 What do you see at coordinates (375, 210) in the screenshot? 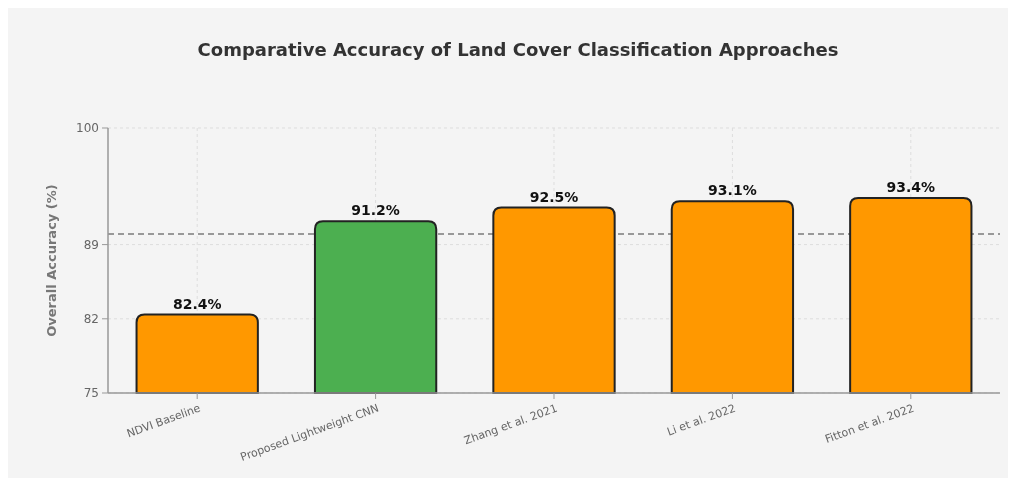
I see `data-label: 91.2%` at bounding box center [375, 210].